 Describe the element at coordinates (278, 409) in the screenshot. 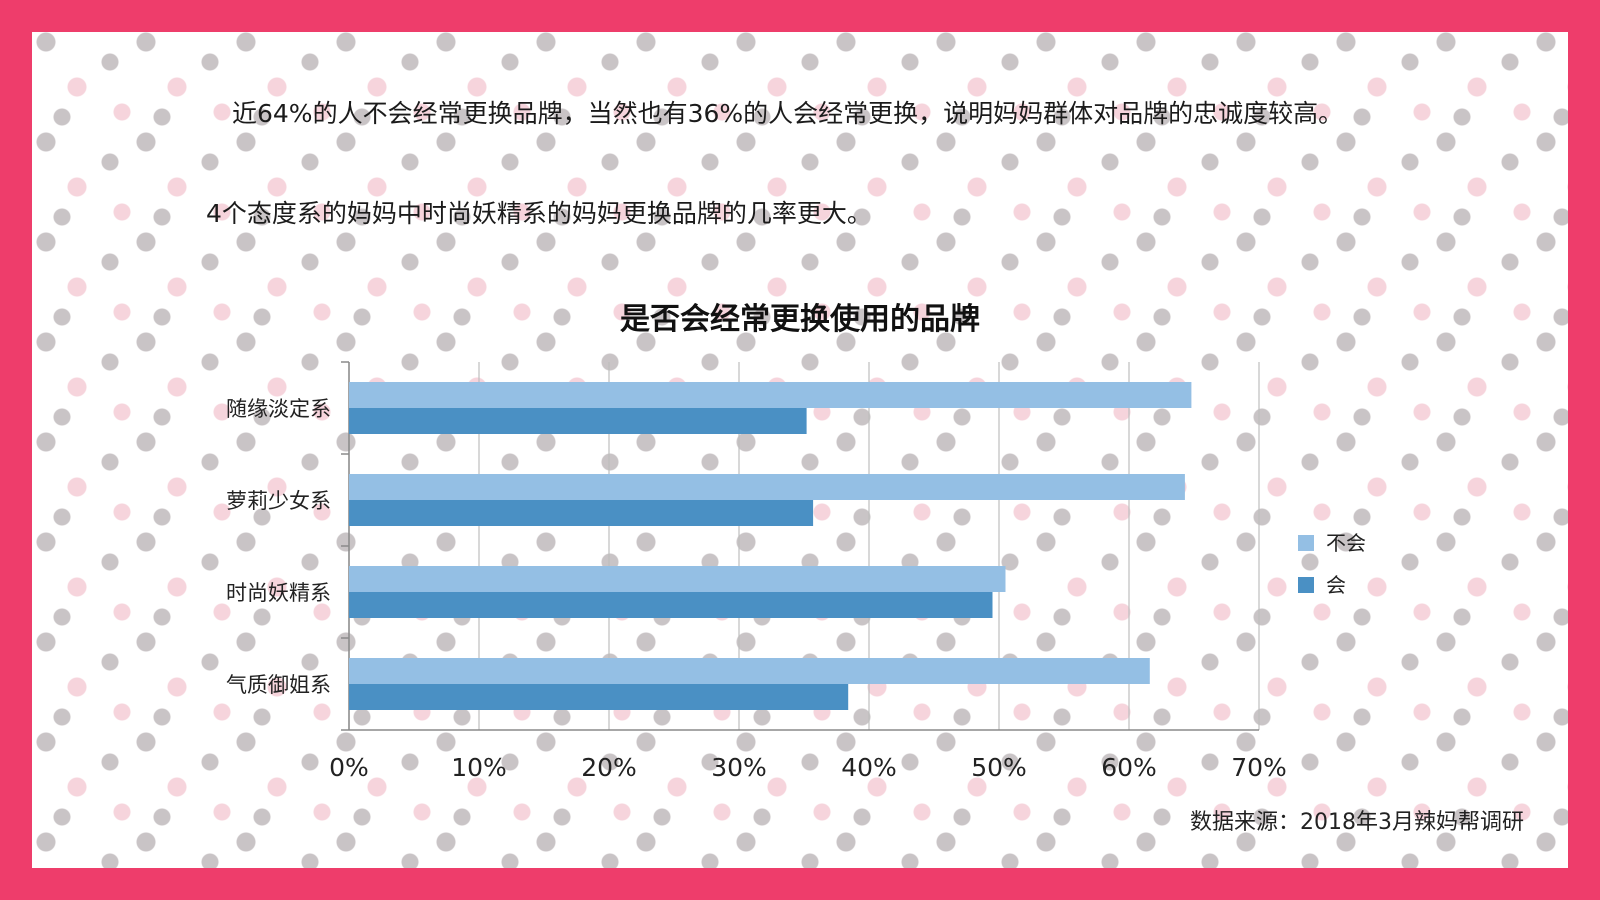

I see `category-label: 随缘淡定系` at that location.